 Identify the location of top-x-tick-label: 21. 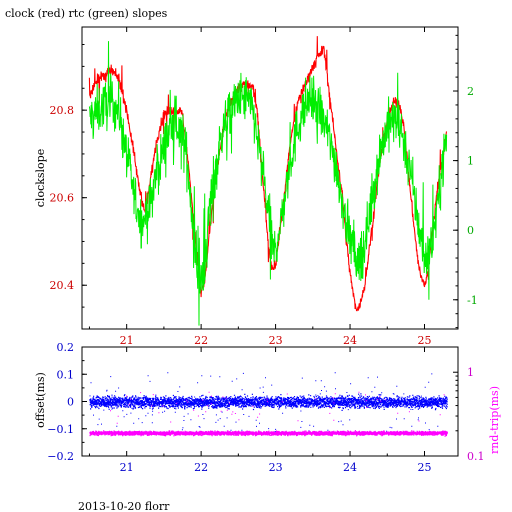
(127, 340).